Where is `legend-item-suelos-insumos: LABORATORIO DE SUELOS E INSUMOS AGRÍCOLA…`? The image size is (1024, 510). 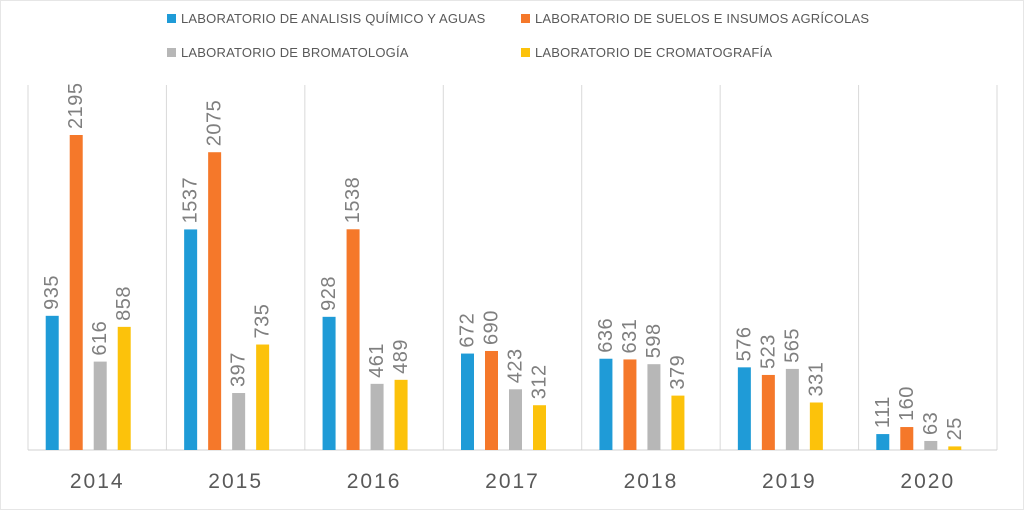 legend-item-suelos-insumos: LABORATORIO DE SUELOS E INSUMOS AGRÍCOLA… is located at coordinates (695, 18).